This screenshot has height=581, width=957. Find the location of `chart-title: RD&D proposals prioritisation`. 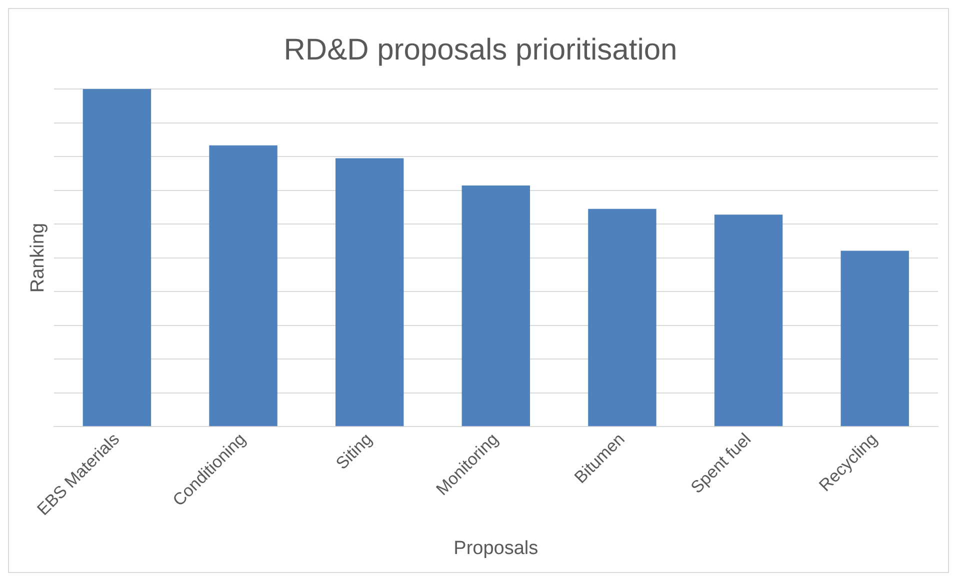

chart-title: RD&D proposals prioritisation is located at coordinates (481, 49).